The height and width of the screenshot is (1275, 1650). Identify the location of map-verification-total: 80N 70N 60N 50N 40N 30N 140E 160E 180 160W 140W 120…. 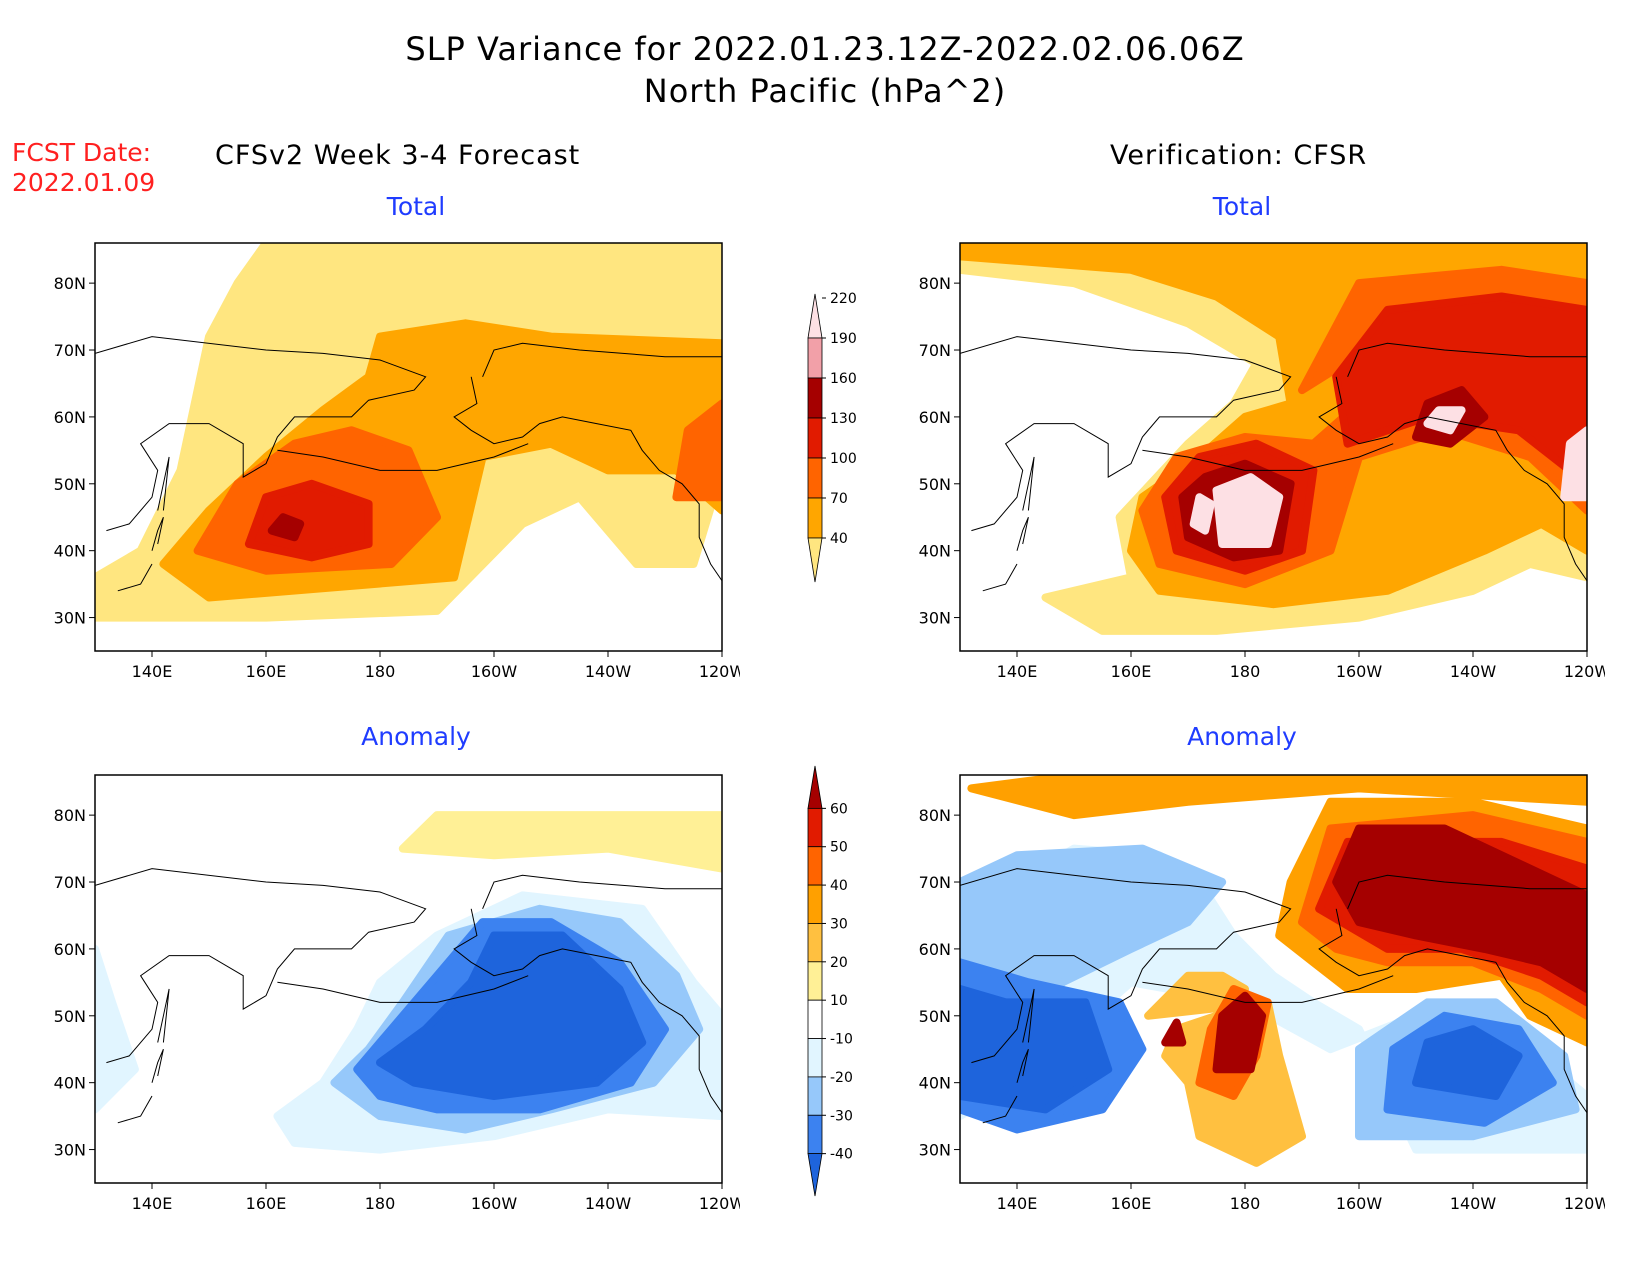
(1262, 461).